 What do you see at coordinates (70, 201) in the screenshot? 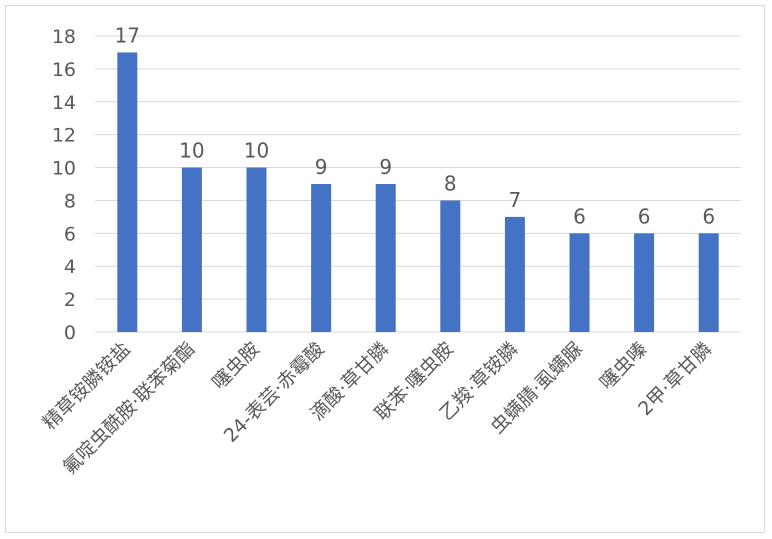
I see `y-tick-label: 8` at bounding box center [70, 201].